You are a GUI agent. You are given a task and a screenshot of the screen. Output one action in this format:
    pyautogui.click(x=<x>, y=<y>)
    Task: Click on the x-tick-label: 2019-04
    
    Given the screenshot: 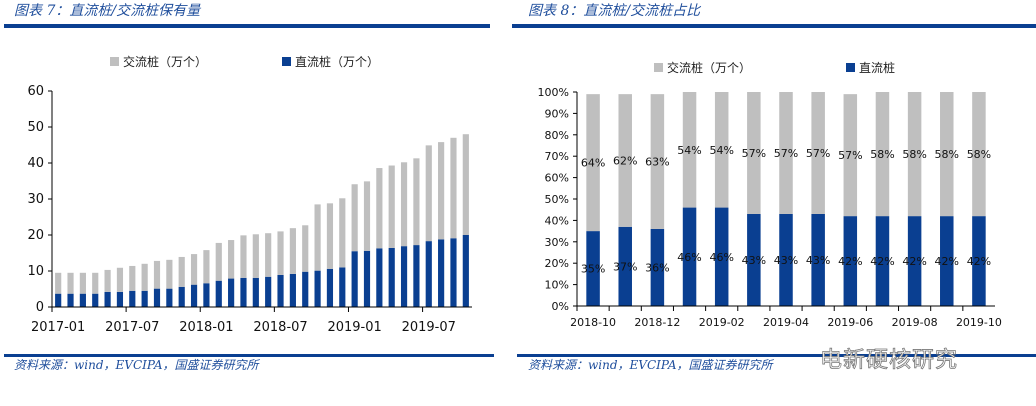 What is the action you would take?
    pyautogui.click(x=786, y=322)
    